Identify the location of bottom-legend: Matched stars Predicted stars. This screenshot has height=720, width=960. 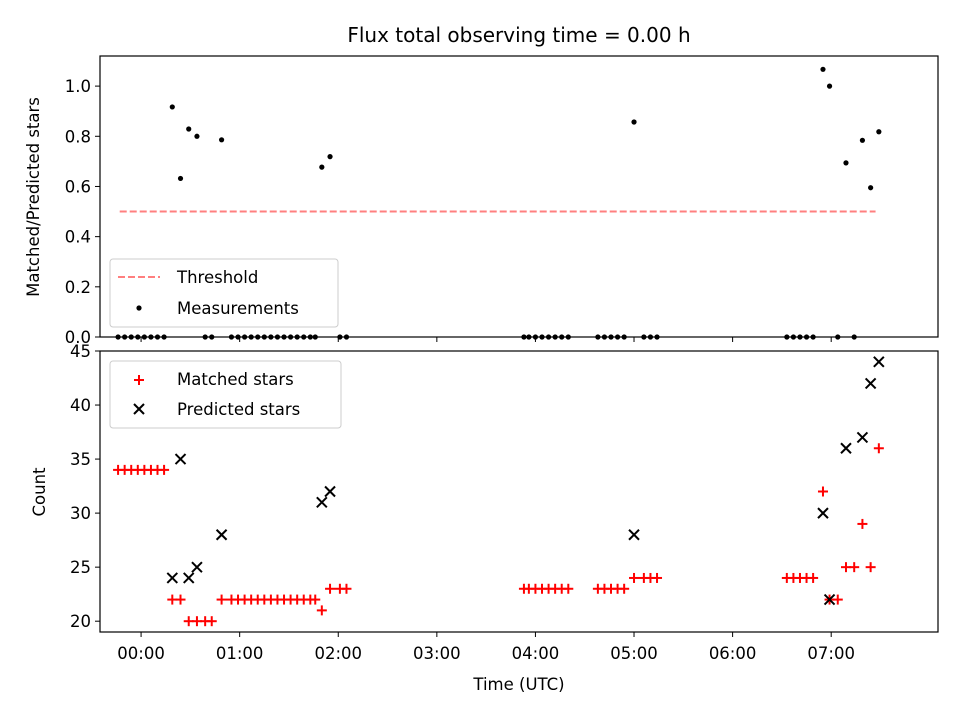
(225, 394).